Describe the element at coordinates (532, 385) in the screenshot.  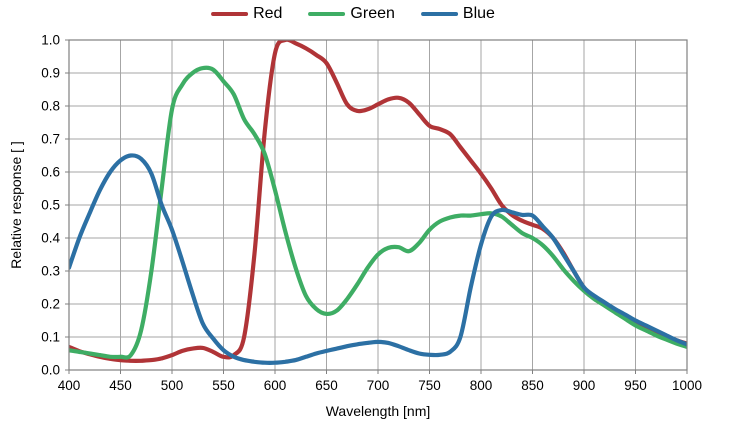
I see `x-tick-label: 850` at that location.